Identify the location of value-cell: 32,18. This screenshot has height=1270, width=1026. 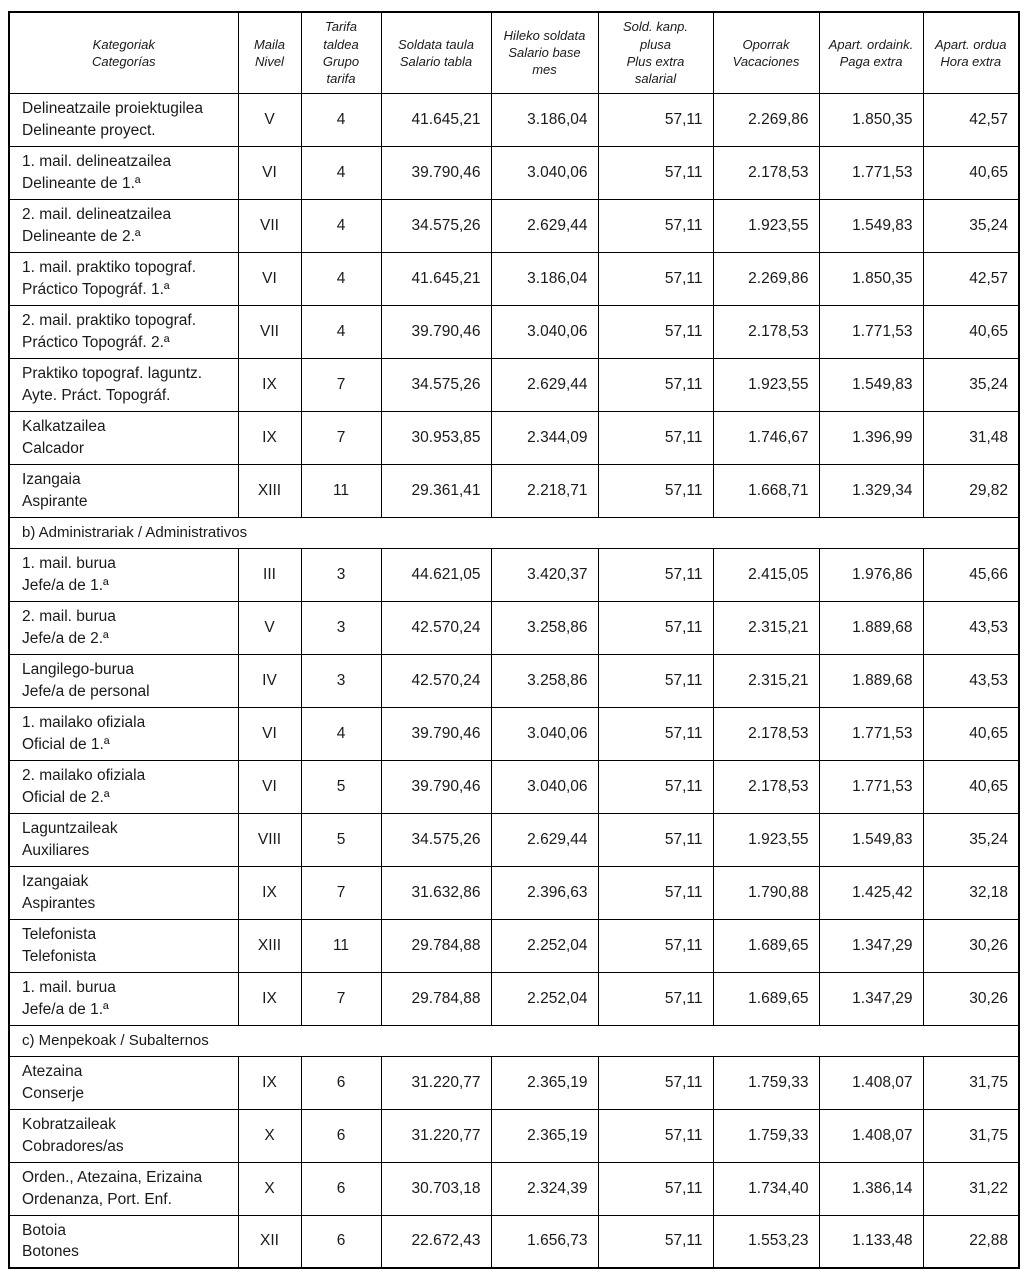
(971, 892).